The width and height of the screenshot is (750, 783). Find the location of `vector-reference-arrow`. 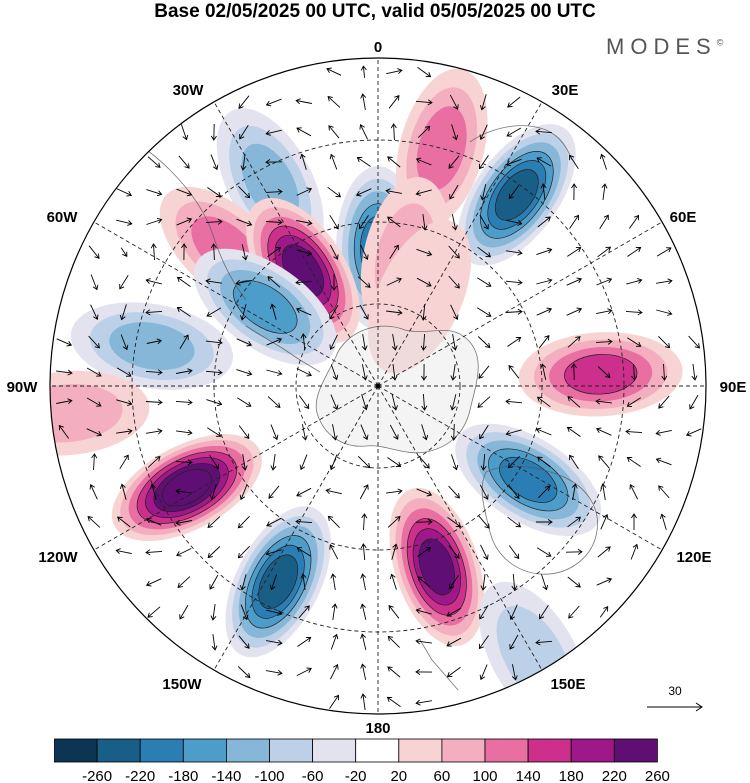

vector-reference-arrow is located at coordinates (675, 707).